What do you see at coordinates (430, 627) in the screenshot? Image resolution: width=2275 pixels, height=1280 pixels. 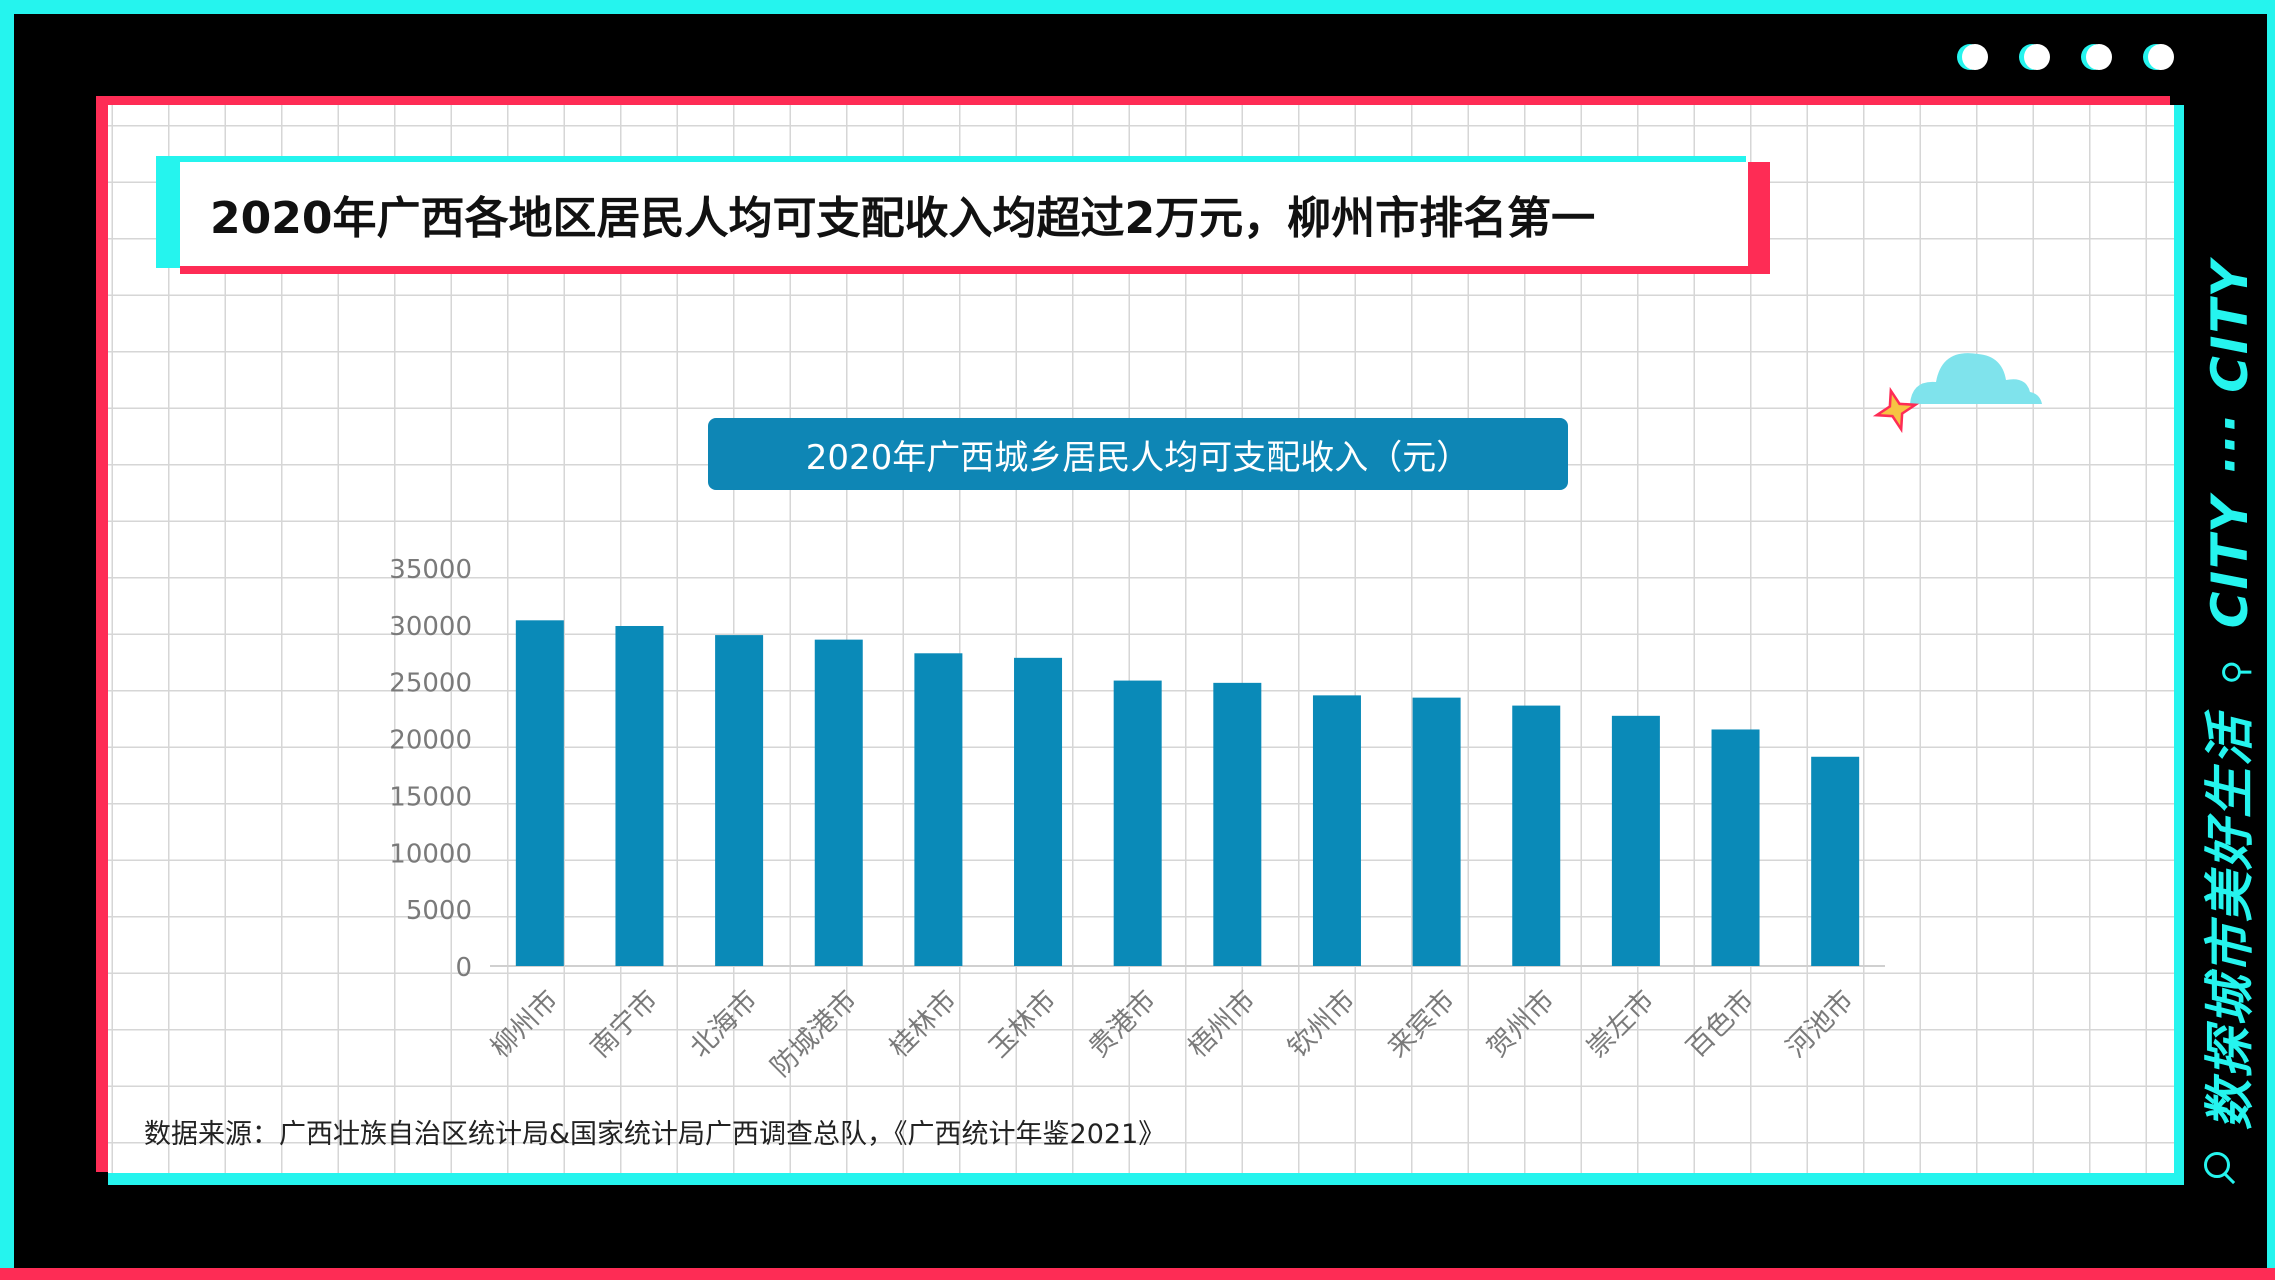 I see `y-tick-label: 30000` at bounding box center [430, 627].